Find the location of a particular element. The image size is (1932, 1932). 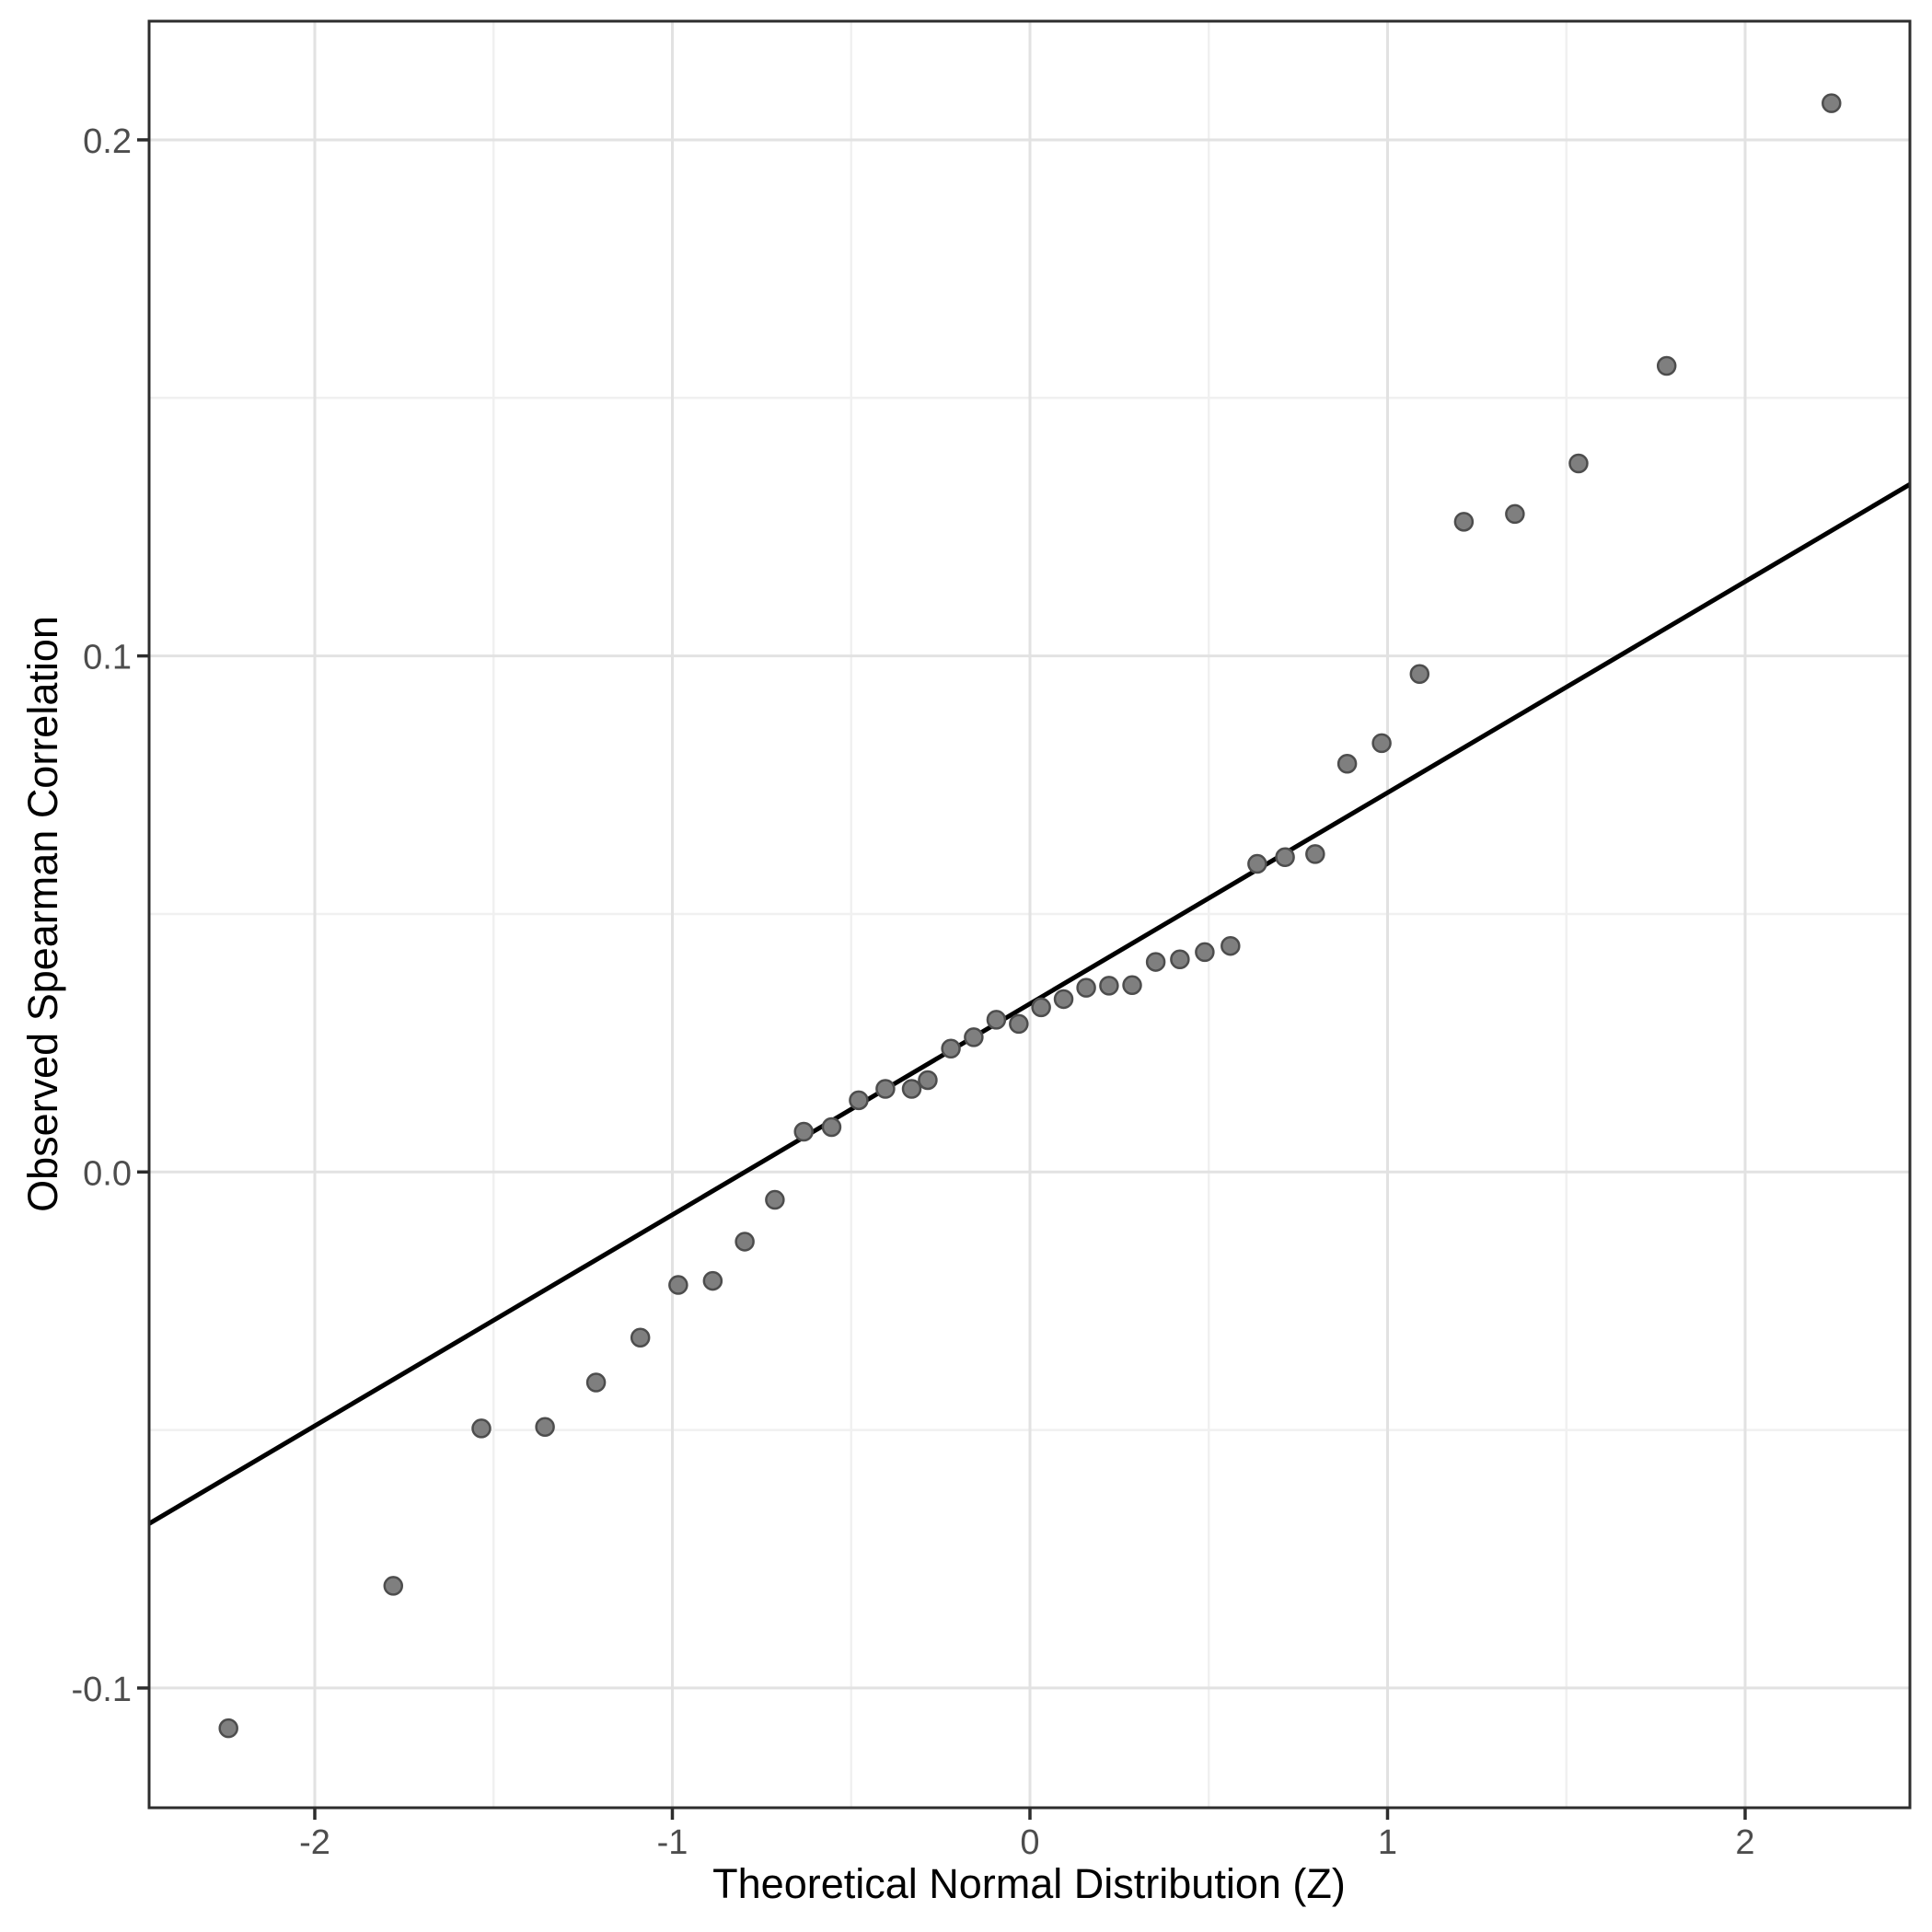

x-axis-tick-label: 2 is located at coordinates (1745, 1843).